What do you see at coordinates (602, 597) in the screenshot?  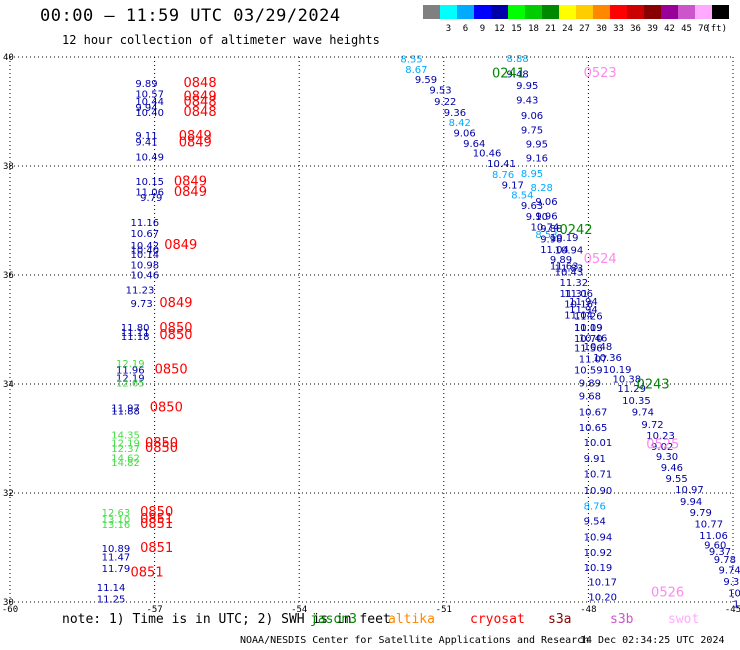 I see `swh-value-label: 10.20` at bounding box center [602, 597].